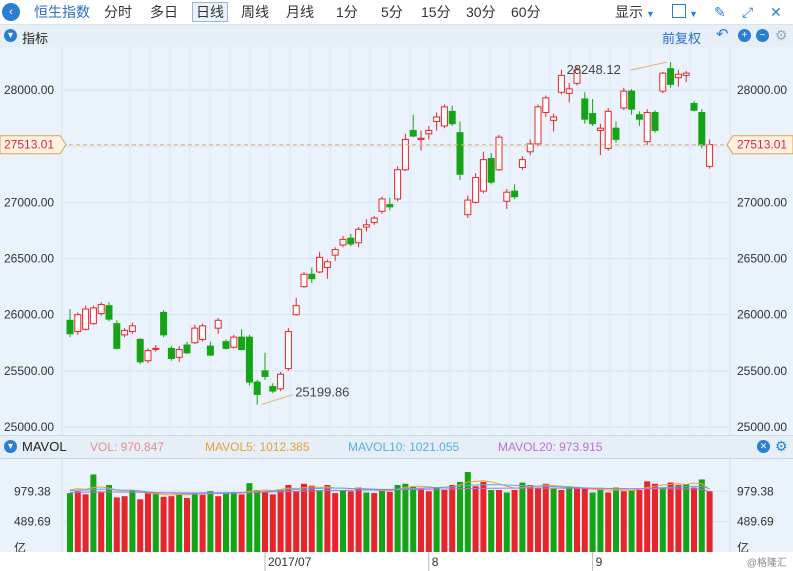  What do you see at coordinates (635, 12) in the screenshot?
I see `display-dropdown: 显示 ▼` at bounding box center [635, 12].